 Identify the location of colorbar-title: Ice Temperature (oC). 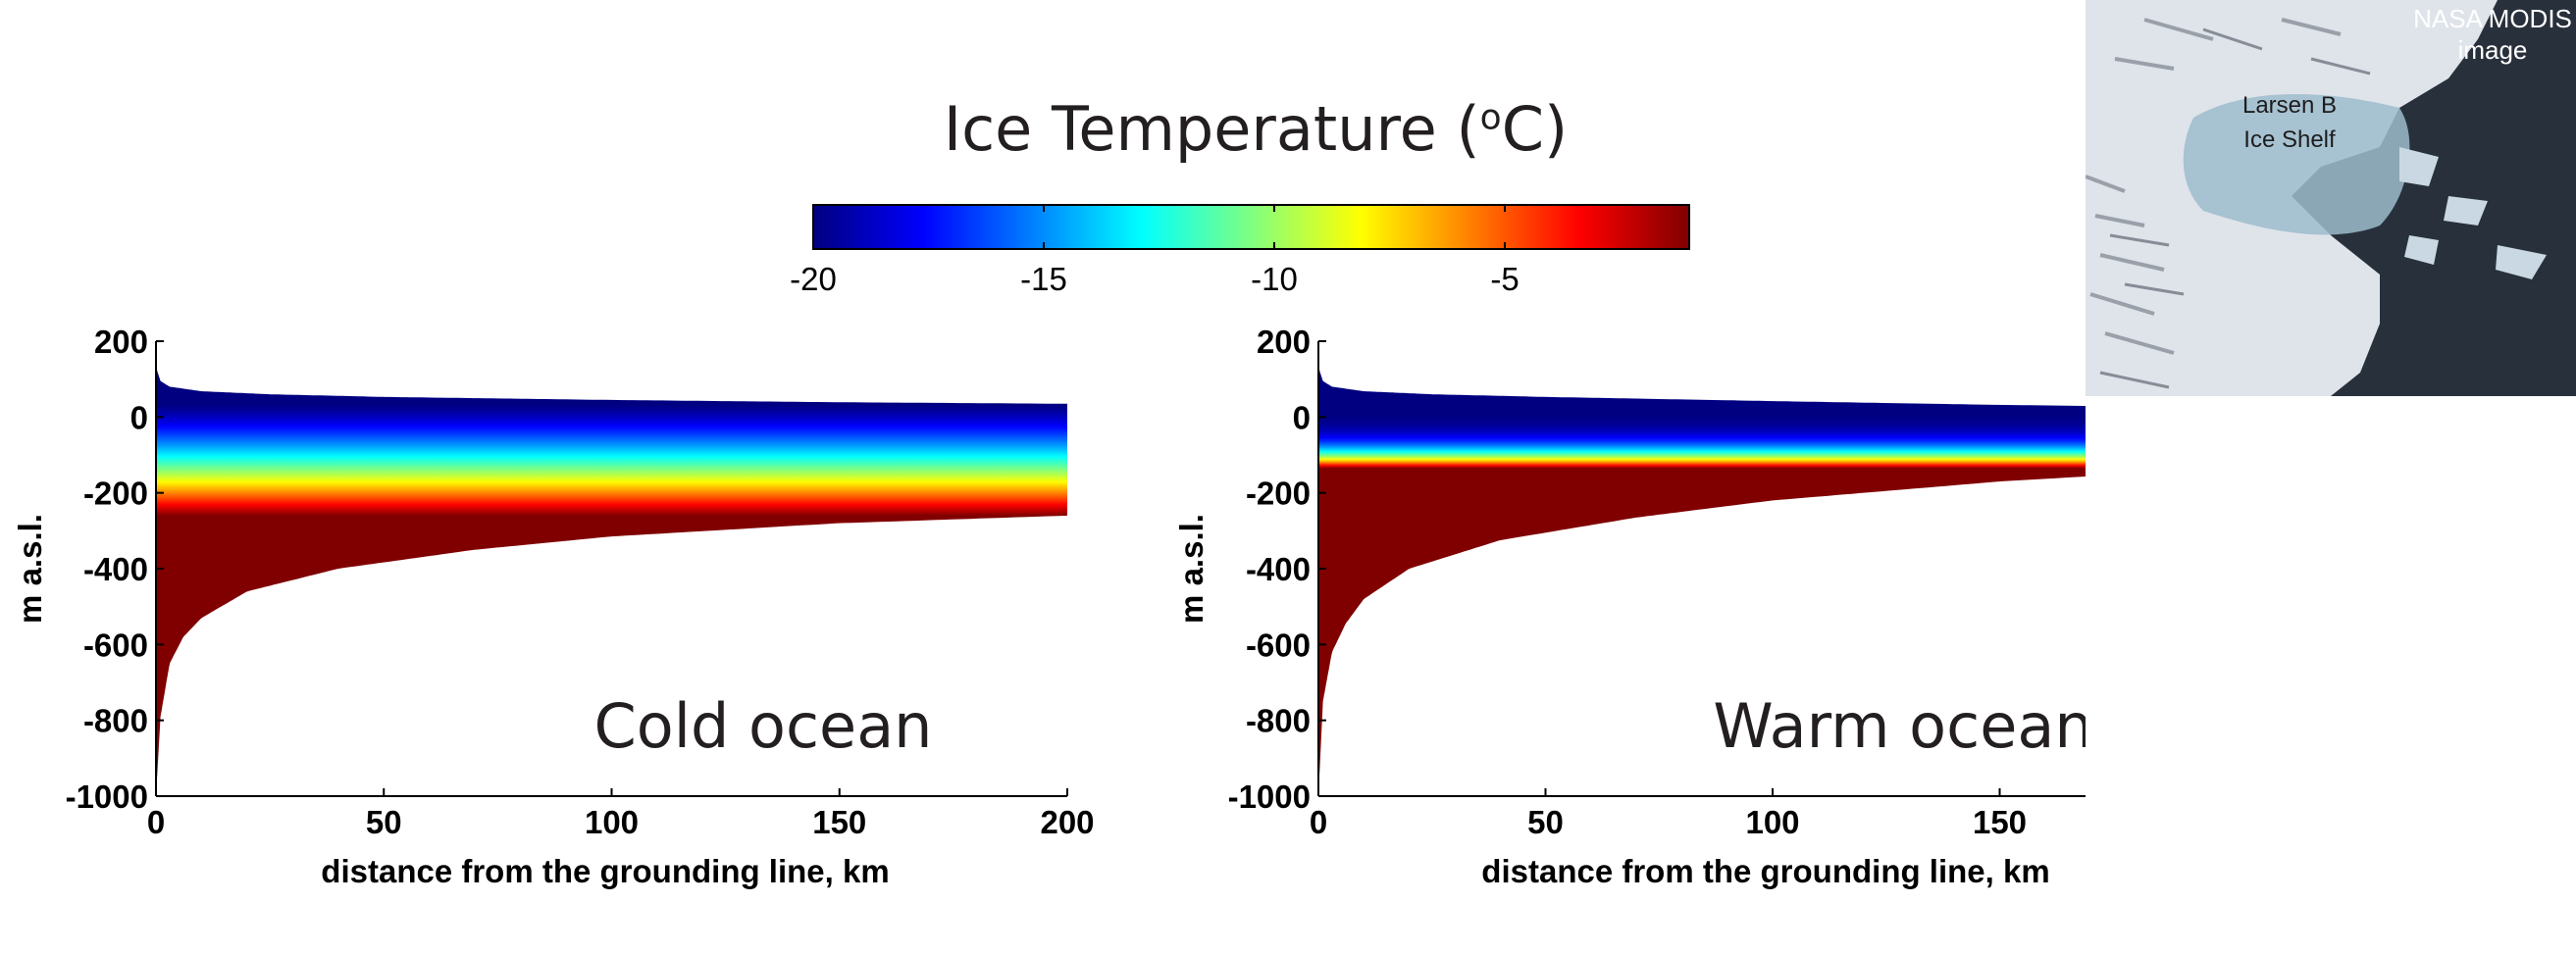
(1255, 129).